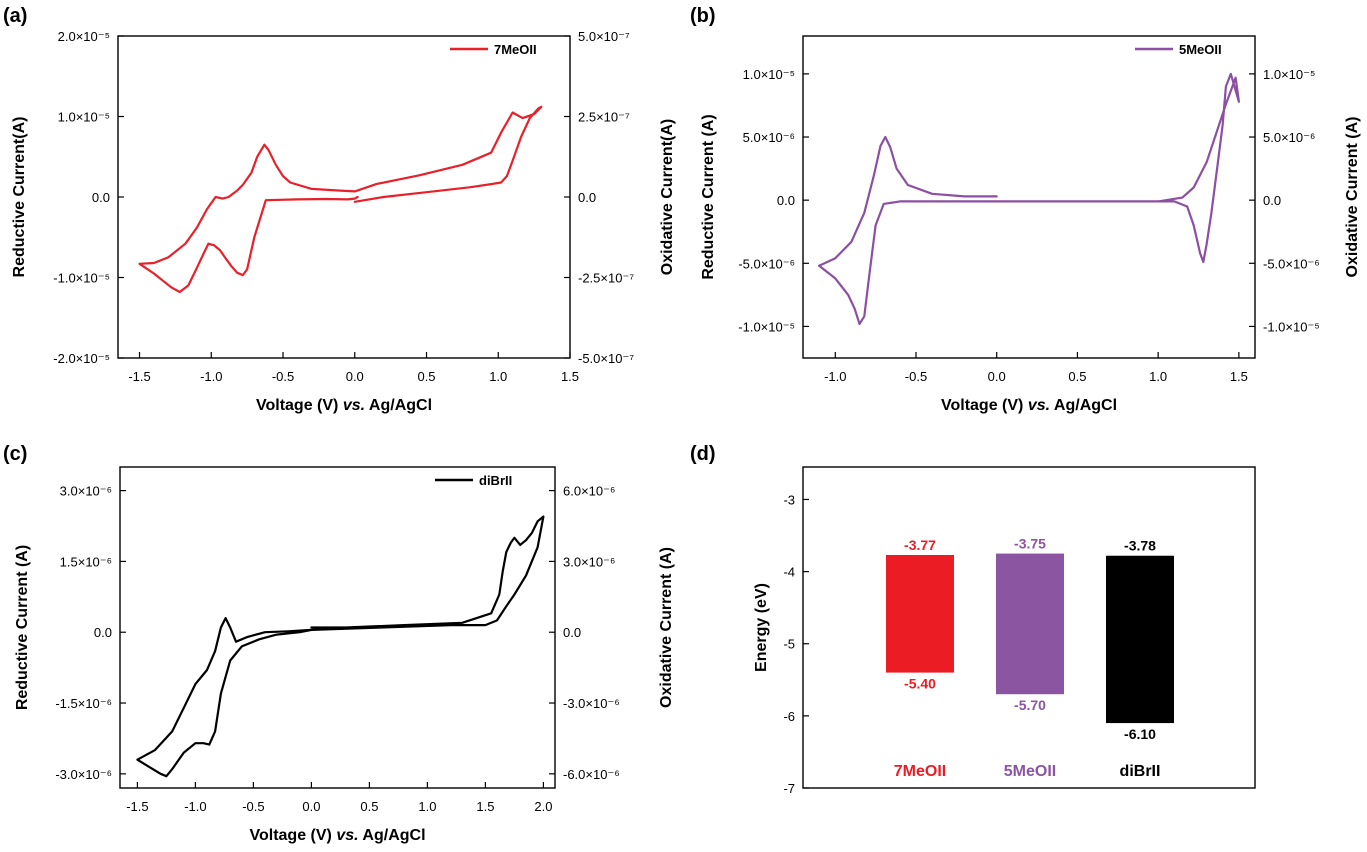  What do you see at coordinates (667, 197) in the screenshot?
I see `y-right-axis-label: Oxidative Current(A)` at bounding box center [667, 197].